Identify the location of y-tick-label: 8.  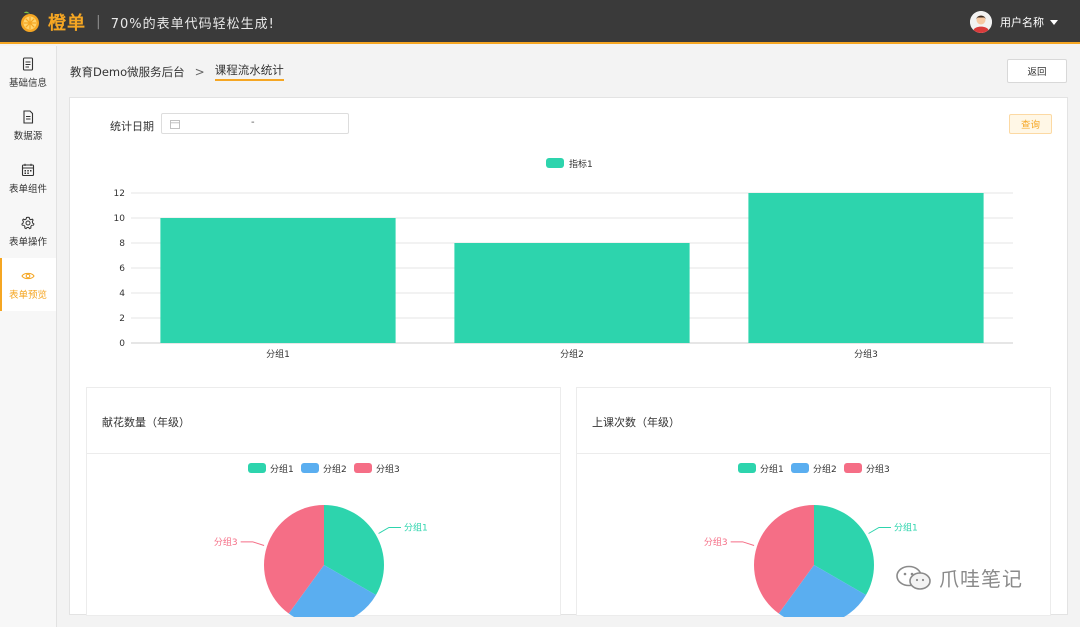
(122, 244).